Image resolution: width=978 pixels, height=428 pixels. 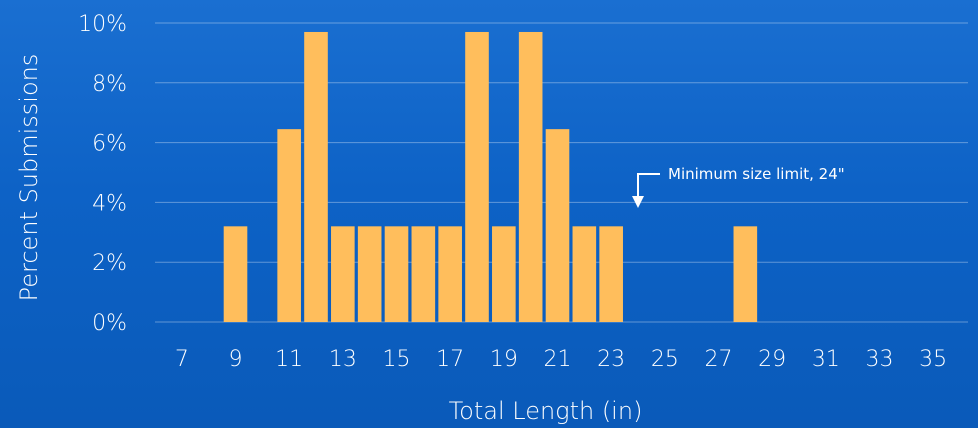 What do you see at coordinates (756, 174) in the screenshot?
I see `size-limit-label: Minimum size limit, 24"` at bounding box center [756, 174].